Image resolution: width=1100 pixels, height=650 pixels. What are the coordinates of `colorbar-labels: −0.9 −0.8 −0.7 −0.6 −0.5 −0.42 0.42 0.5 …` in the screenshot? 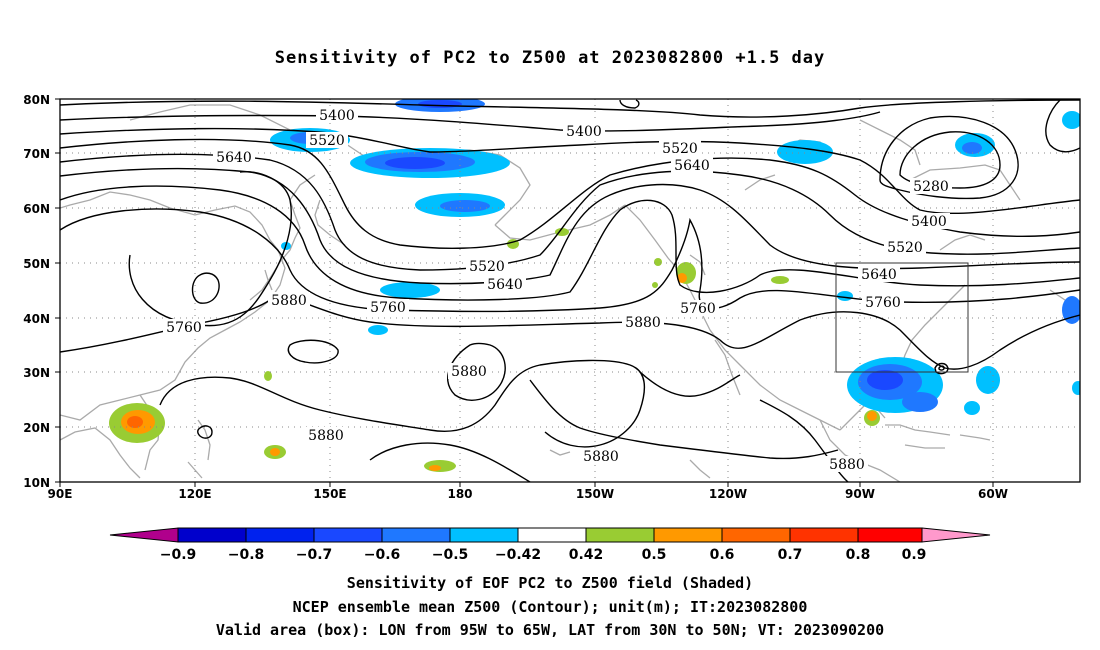 It's located at (543, 555).